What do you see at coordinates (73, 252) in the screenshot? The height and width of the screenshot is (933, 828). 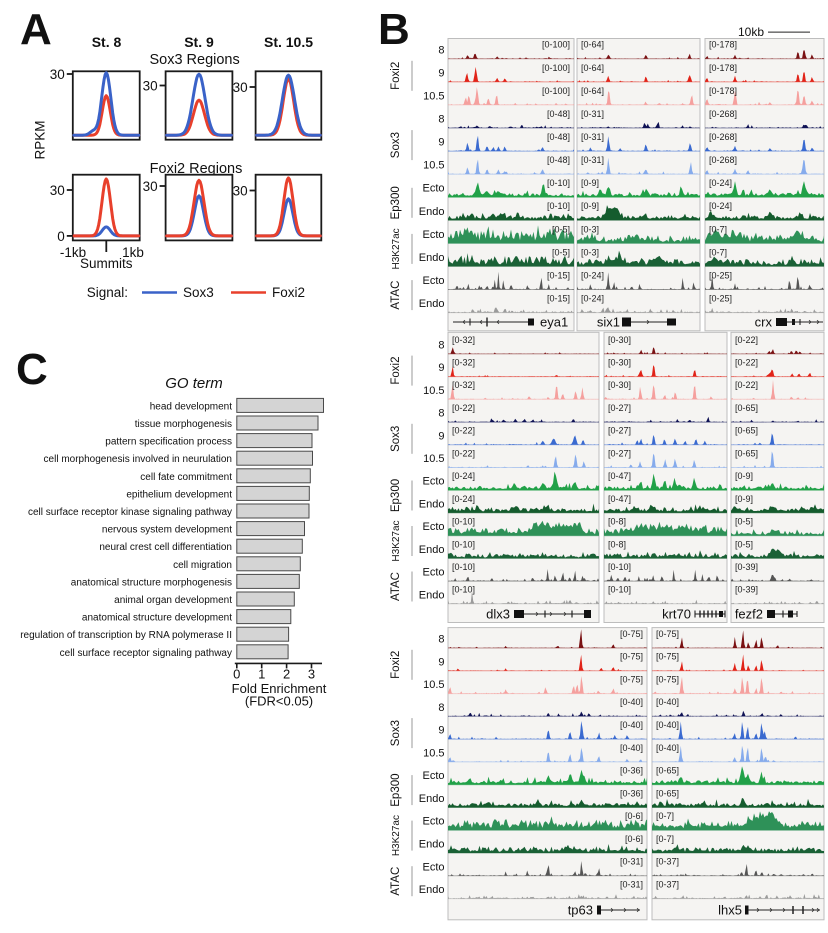 I see `svg-text: -1kb` at bounding box center [73, 252].